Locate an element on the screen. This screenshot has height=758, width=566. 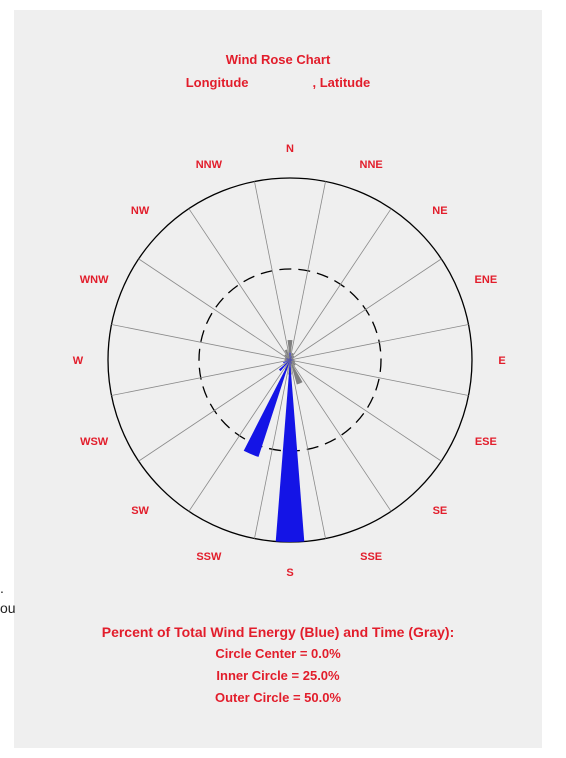
direction-label: W is located at coordinates (78, 361).